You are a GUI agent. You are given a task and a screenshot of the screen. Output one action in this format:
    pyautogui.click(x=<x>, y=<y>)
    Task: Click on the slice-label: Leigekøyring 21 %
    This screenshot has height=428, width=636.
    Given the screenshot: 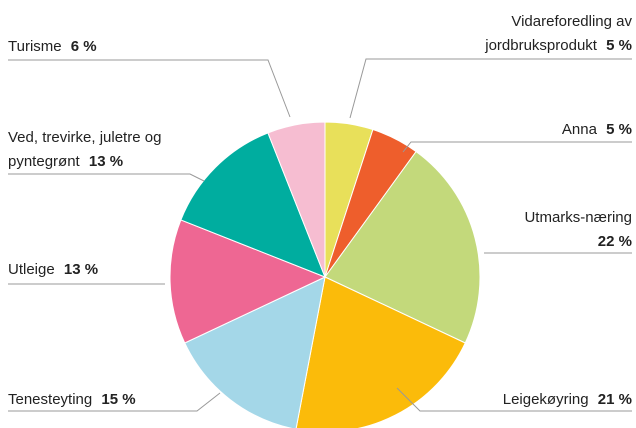 What is the action you would take?
    pyautogui.click(x=567, y=400)
    